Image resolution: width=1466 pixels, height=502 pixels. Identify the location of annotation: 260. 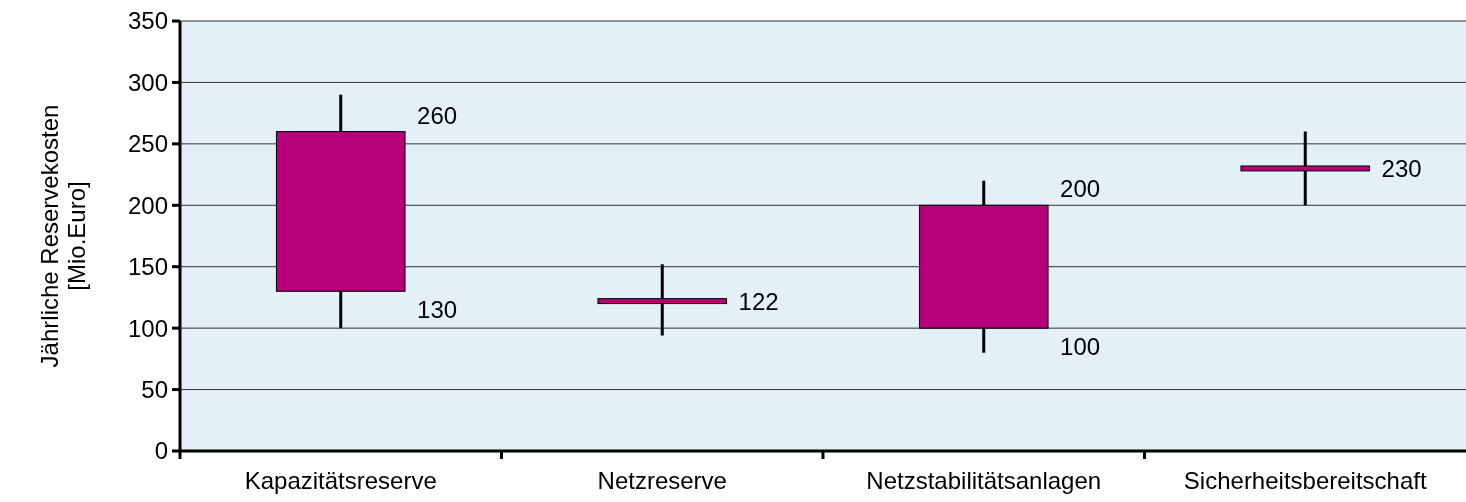
(437, 115).